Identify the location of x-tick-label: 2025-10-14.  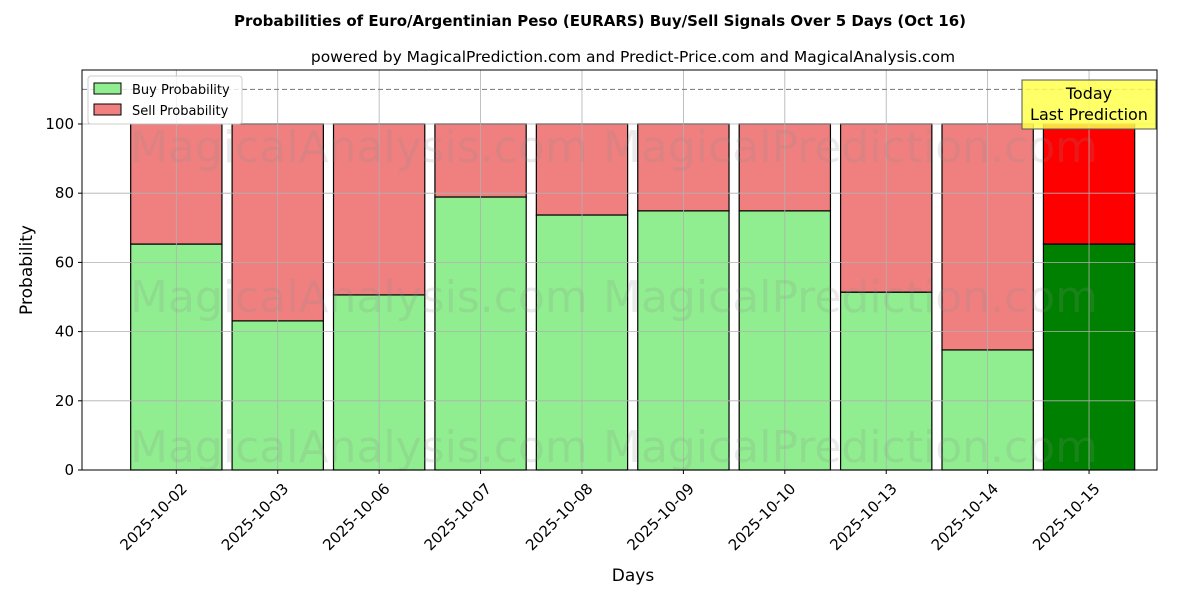
(965, 517).